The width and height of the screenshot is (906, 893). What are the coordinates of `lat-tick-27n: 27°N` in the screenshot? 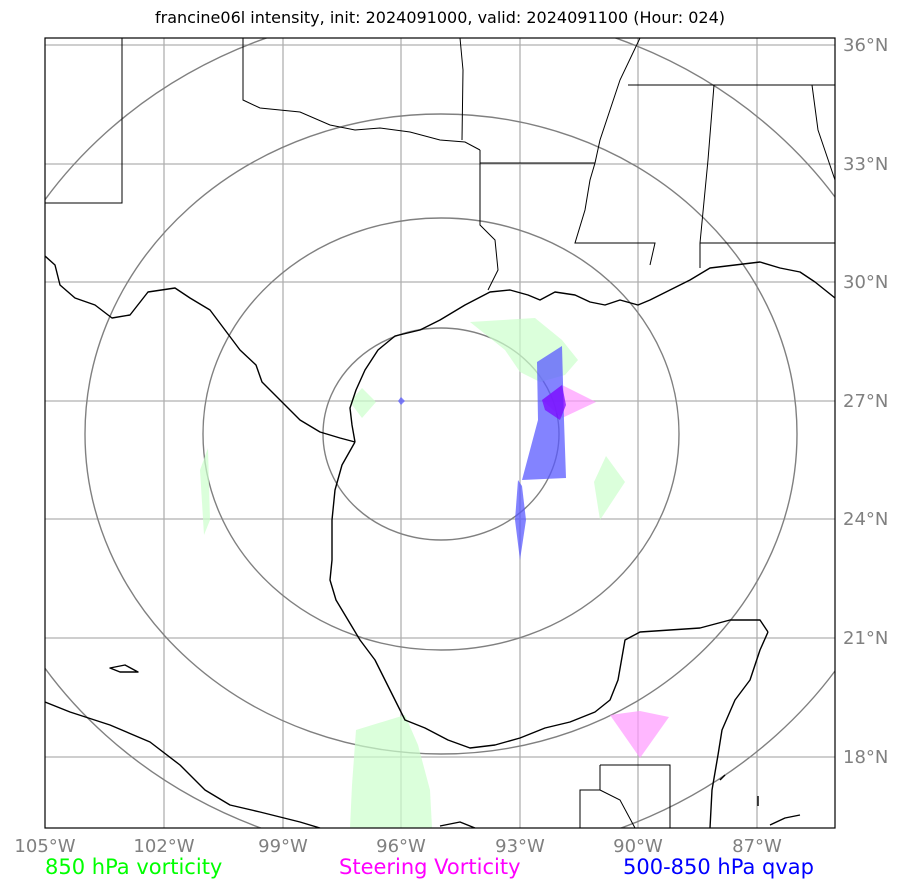 It's located at (865, 401).